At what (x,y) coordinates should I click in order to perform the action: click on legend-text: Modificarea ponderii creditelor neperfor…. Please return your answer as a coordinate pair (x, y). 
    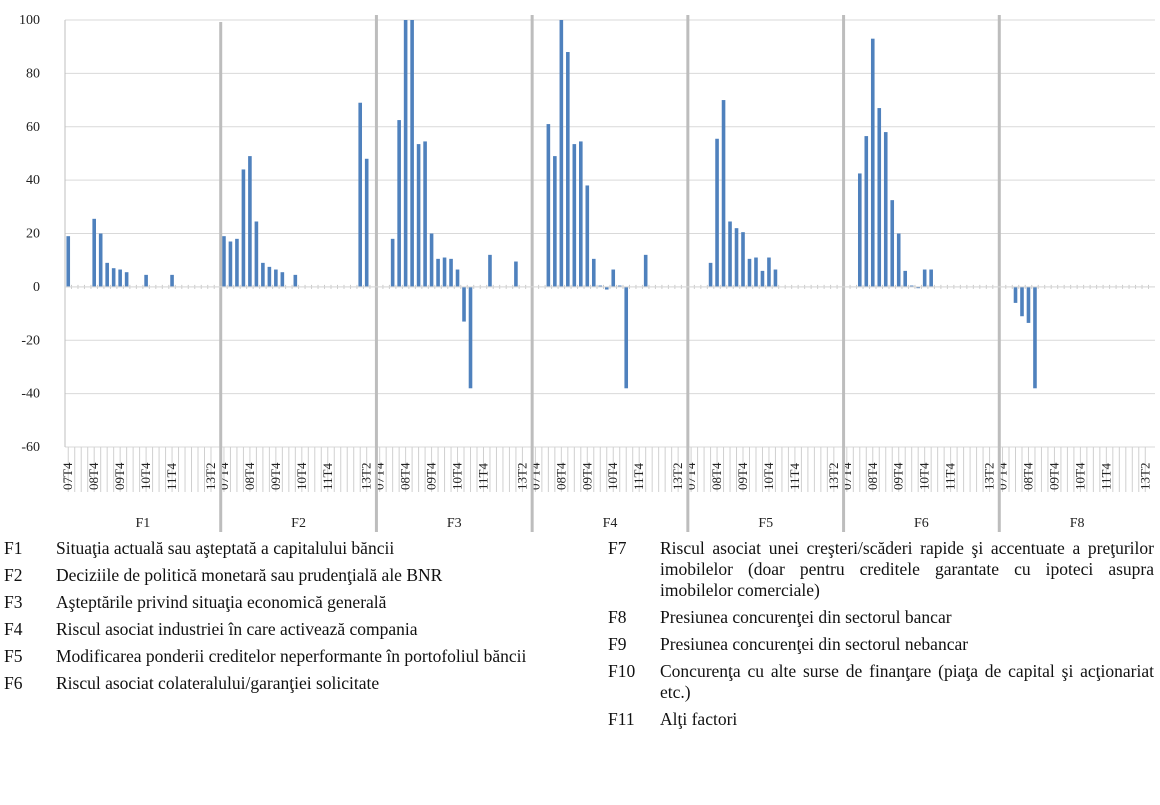
    Looking at the image, I should click on (291, 656).